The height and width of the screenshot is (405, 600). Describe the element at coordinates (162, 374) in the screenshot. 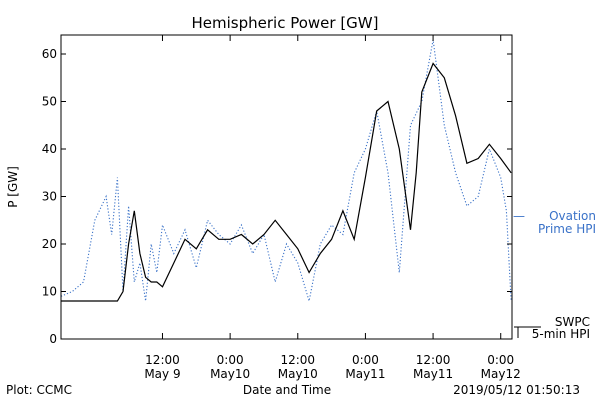

I see `x-tick-label-date: May 9` at that location.